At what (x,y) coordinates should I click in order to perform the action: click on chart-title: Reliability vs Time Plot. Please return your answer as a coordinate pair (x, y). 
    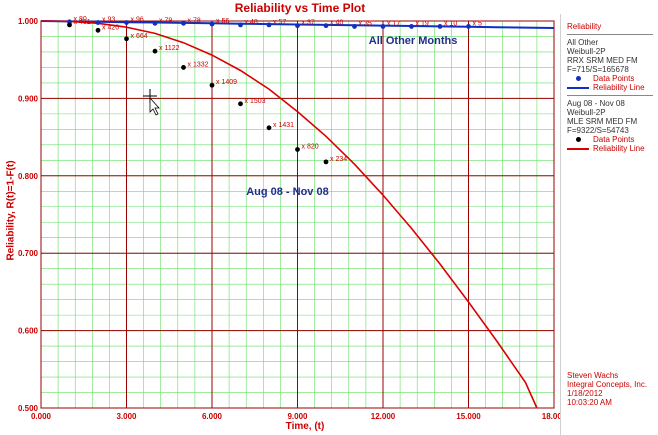
    Looking at the image, I should click on (300, 8).